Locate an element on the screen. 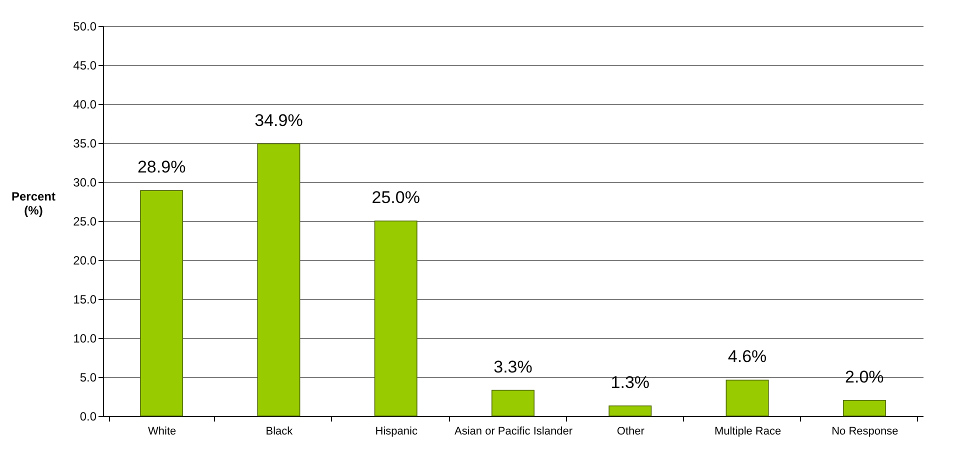 The width and height of the screenshot is (976, 470). data-label: 34.9% is located at coordinates (278, 120).